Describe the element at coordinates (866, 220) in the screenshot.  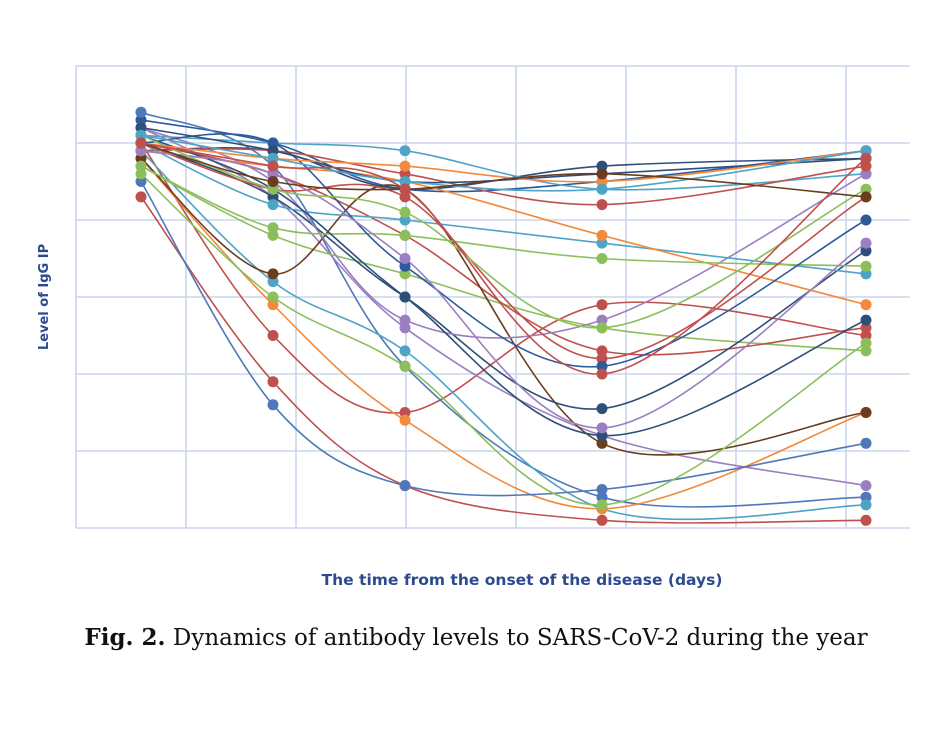
I see `data-point-s23-p5` at that location.